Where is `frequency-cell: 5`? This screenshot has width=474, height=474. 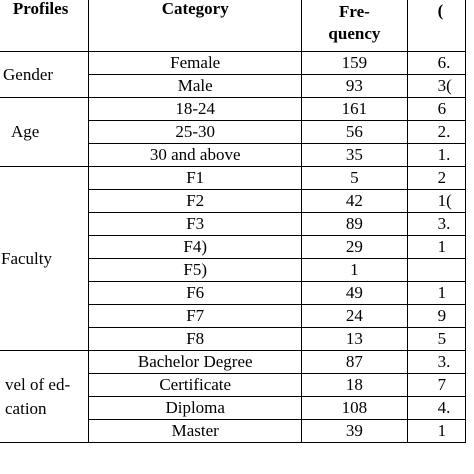 frequency-cell: 5 is located at coordinates (354, 178).